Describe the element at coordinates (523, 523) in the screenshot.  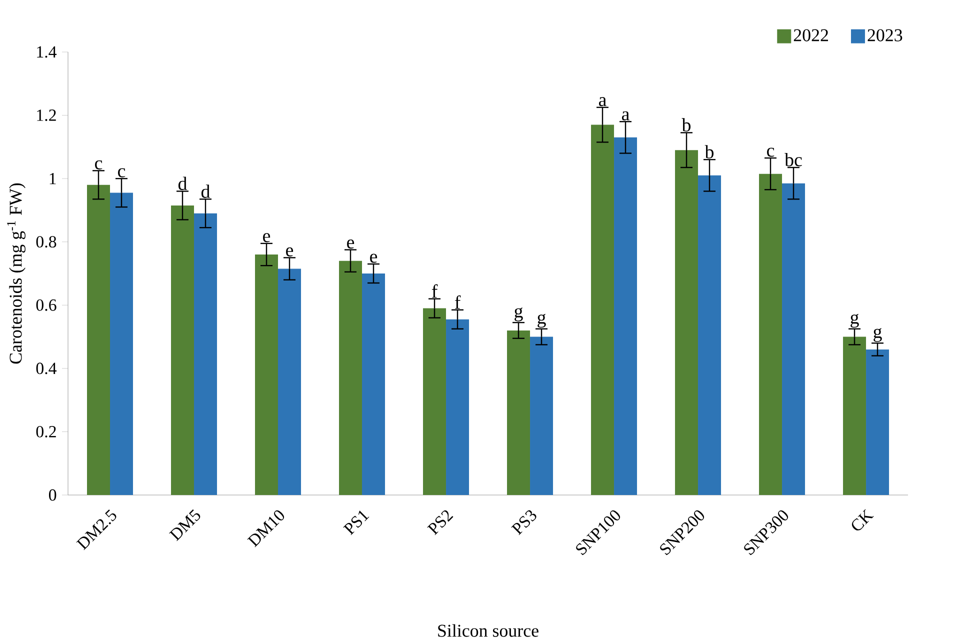
I see `x-tick-label: PS3` at that location.